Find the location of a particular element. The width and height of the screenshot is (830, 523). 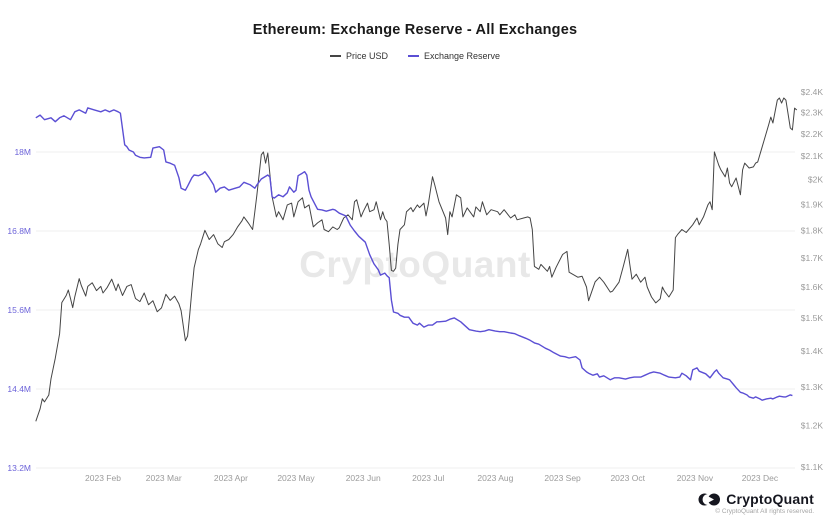

right-axis-tick-label: $1.1K is located at coordinates (812, 467).